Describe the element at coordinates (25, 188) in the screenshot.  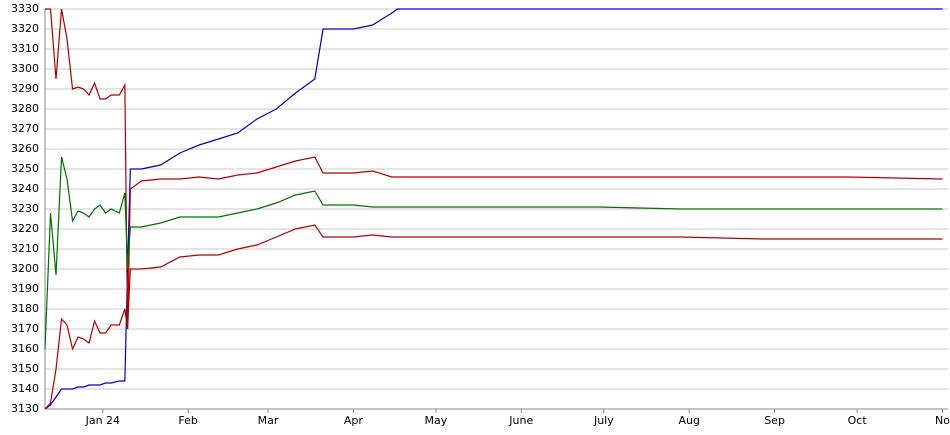
I see `y-tick-label: 3240` at that location.